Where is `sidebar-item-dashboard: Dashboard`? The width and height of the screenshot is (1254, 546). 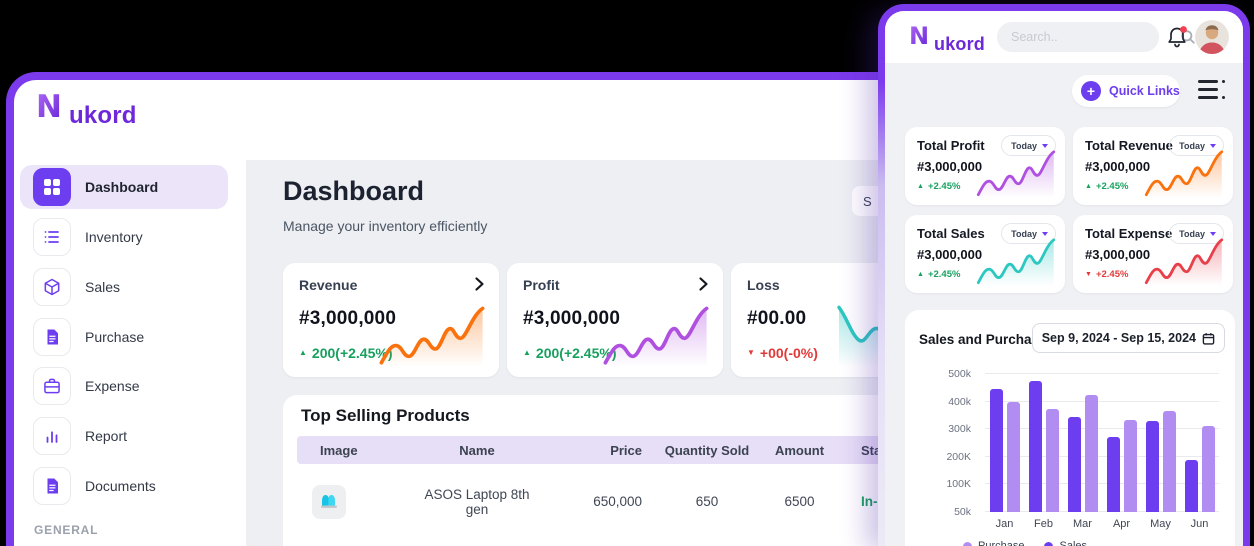
sidebar-item-dashboard: Dashboard is located at coordinates (124, 187).